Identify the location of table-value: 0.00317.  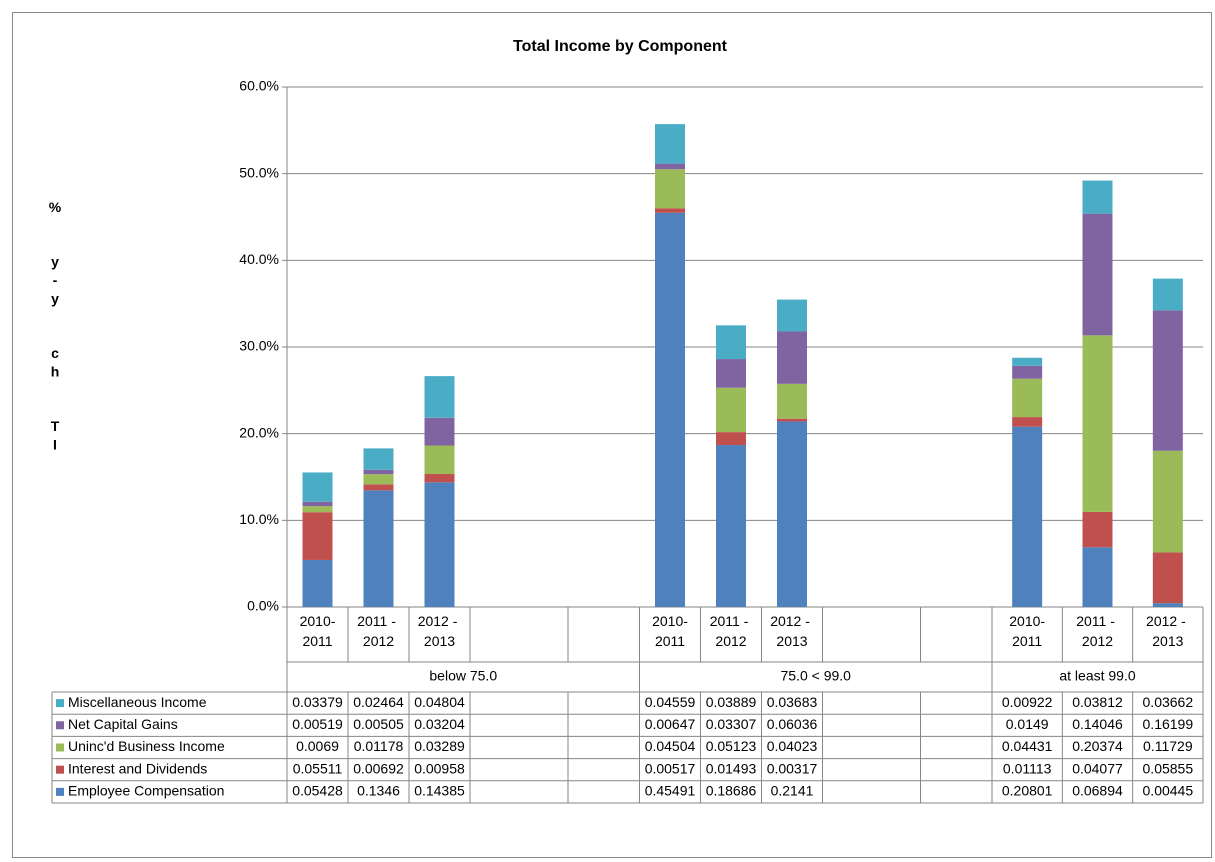
(792, 768).